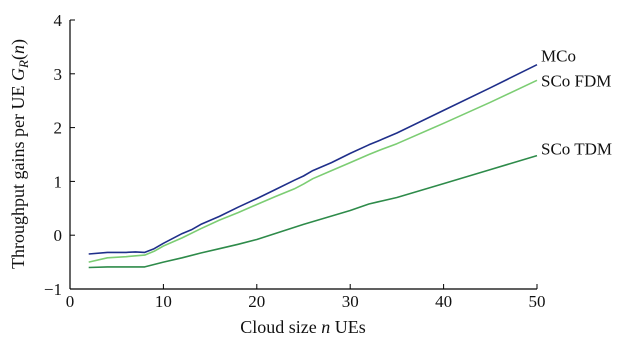 This screenshot has height=341, width=631. Describe the element at coordinates (576, 80) in the screenshot. I see `series-label-sco-fdm: SCo FDM` at that location.